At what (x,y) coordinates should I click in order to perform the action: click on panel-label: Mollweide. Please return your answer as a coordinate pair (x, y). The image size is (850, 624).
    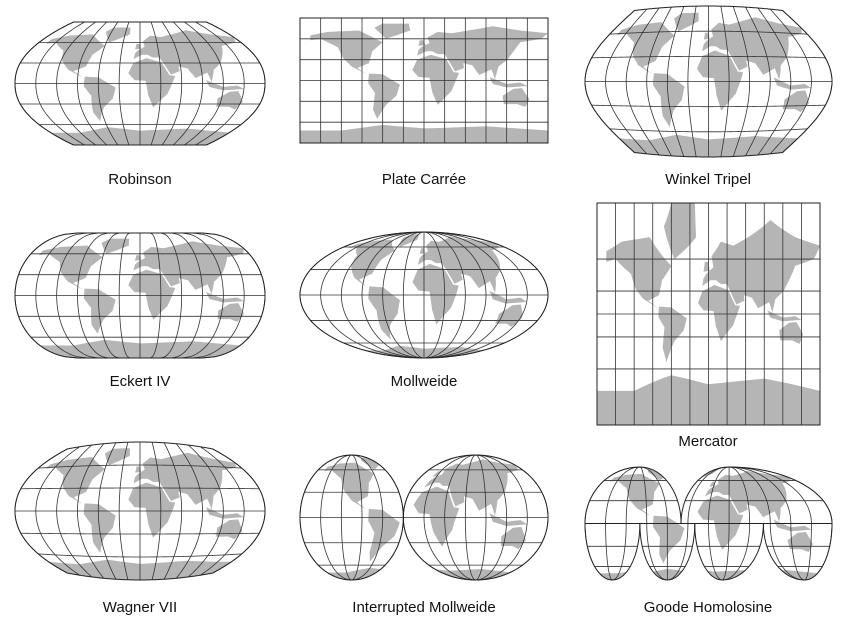
    Looking at the image, I should click on (424, 381).